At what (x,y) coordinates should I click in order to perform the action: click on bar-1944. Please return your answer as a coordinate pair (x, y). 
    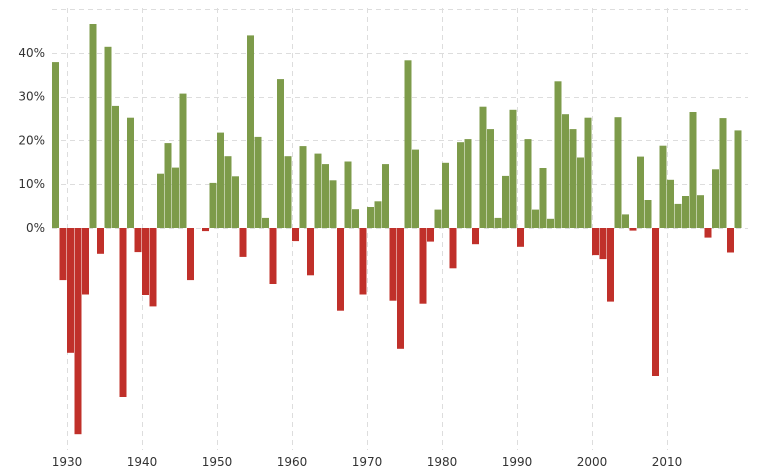
    Looking at the image, I should click on (175, 197).